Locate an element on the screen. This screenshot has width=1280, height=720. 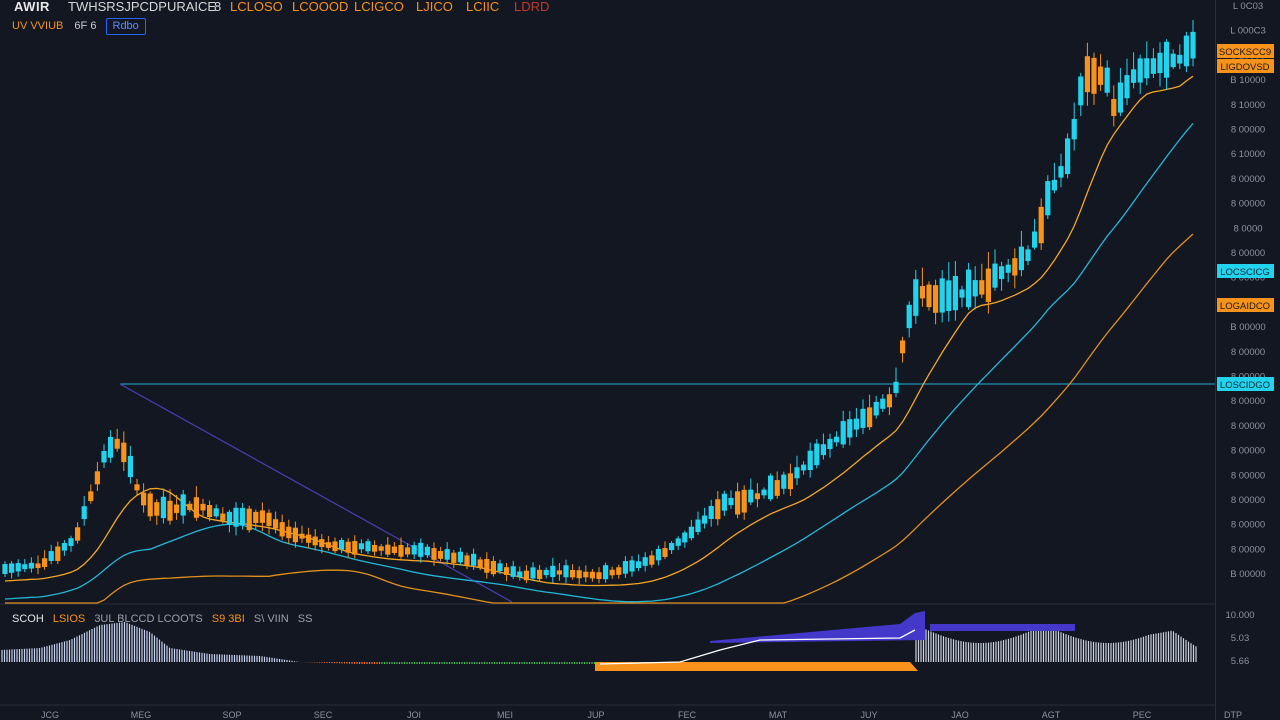
price-tag: SOCKSCC9 is located at coordinates (1245, 51).